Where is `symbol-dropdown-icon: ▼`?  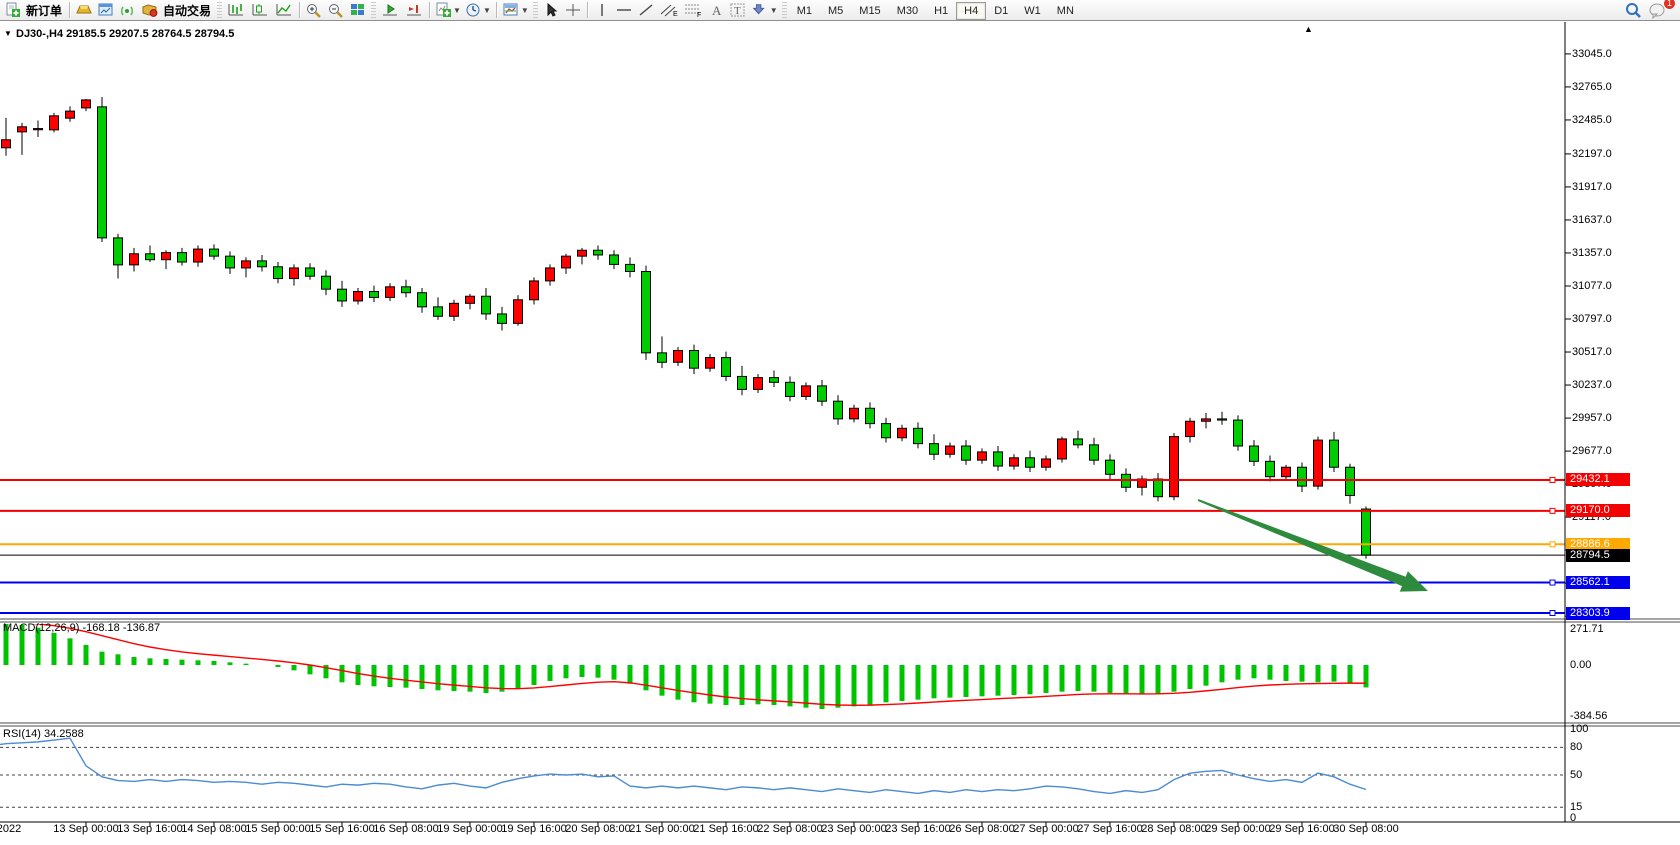
symbol-dropdown-icon: ▼ is located at coordinates (8, 33).